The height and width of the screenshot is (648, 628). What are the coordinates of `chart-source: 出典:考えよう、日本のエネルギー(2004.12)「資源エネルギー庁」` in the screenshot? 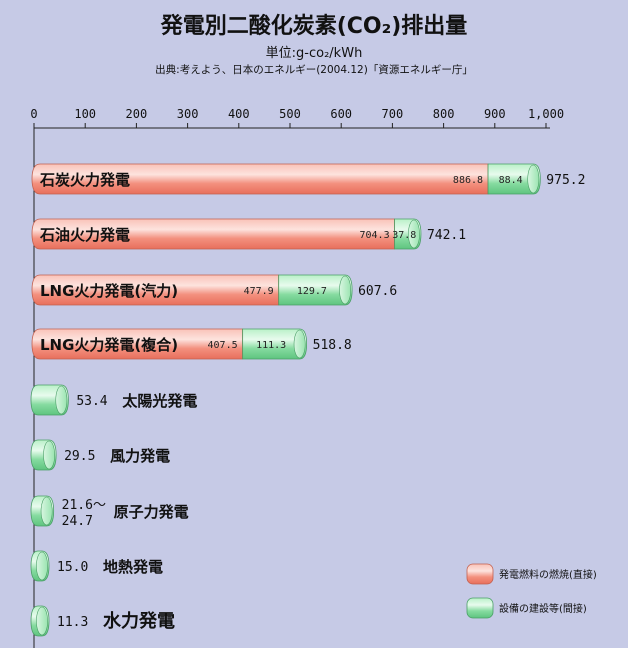 It's located at (314, 70).